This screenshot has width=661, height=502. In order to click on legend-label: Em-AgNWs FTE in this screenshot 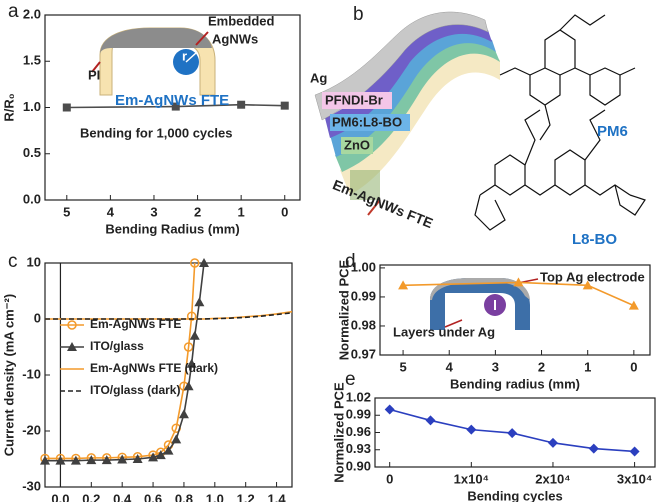, I will do `click(135, 324)`.